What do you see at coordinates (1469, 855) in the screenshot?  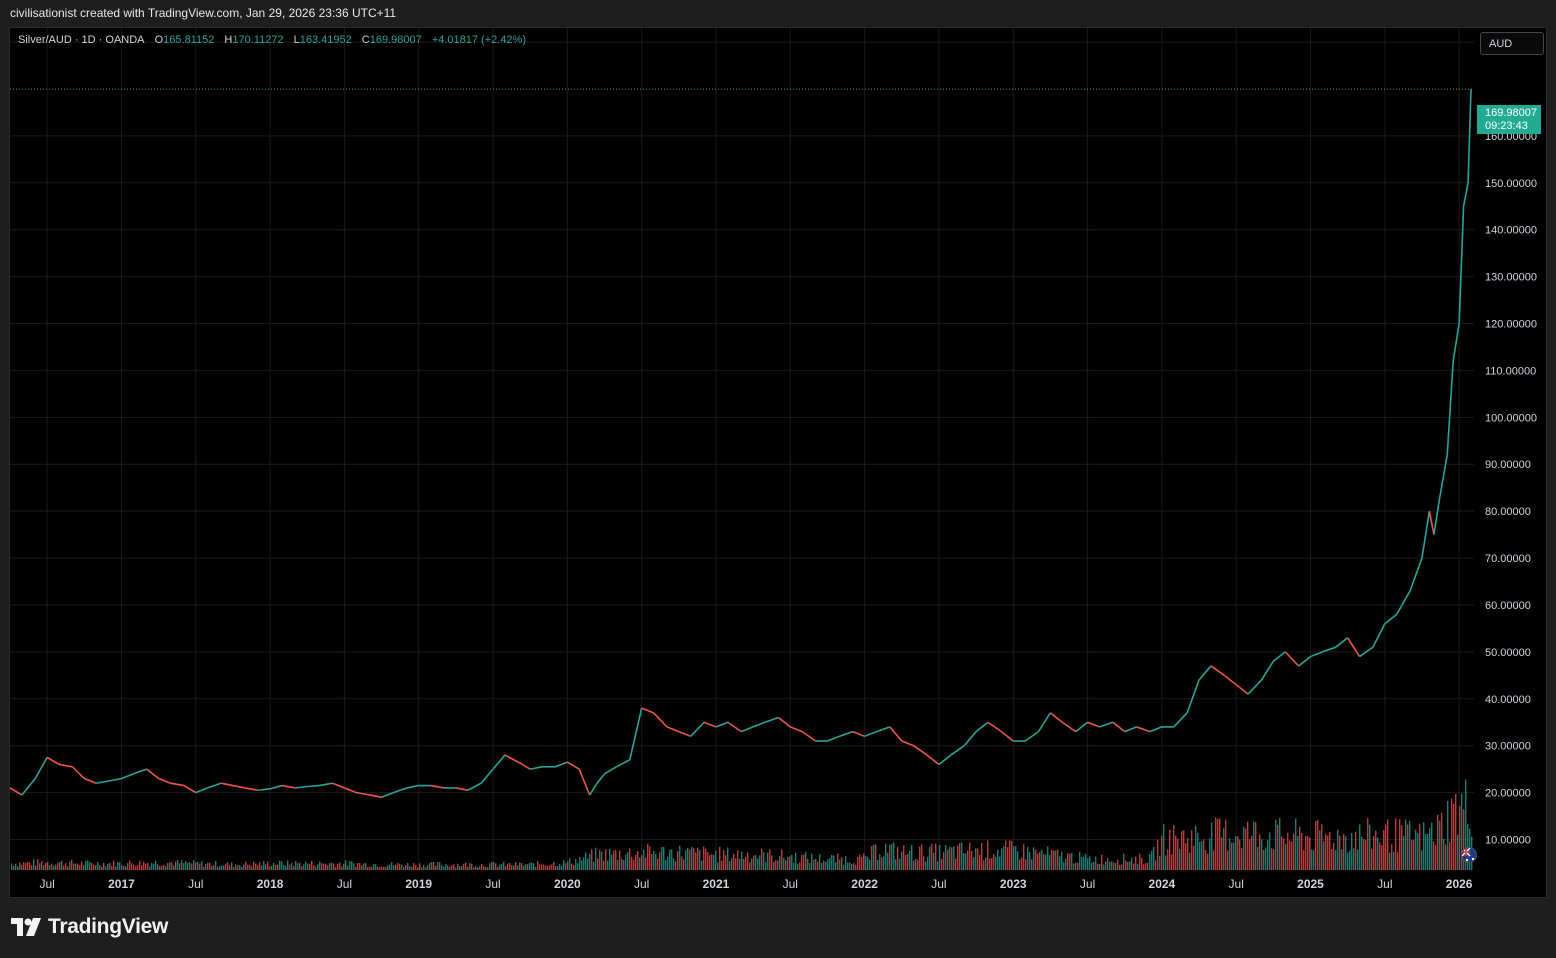 I see `australia-flag-icon` at bounding box center [1469, 855].